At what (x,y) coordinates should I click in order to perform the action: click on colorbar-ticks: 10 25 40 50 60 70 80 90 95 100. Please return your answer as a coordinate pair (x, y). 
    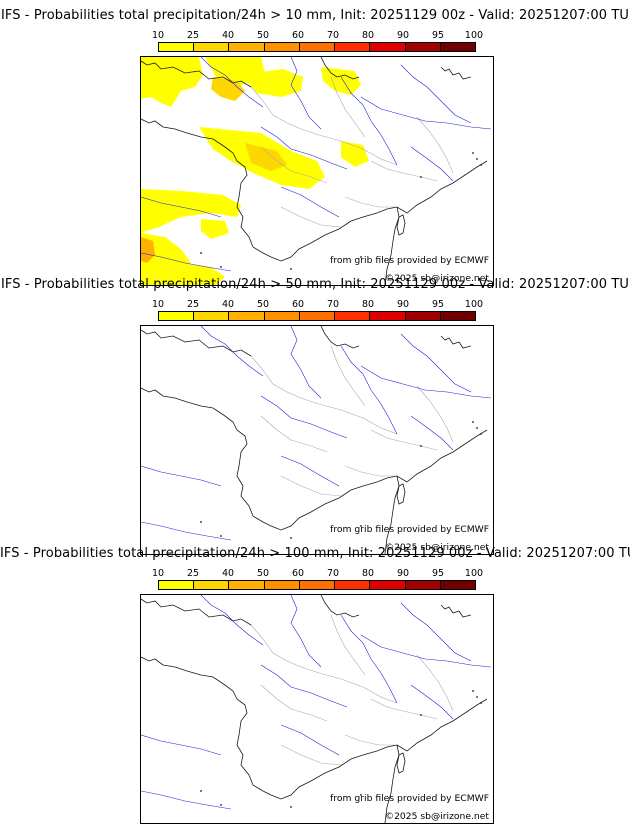
    Looking at the image, I should click on (317, 574).